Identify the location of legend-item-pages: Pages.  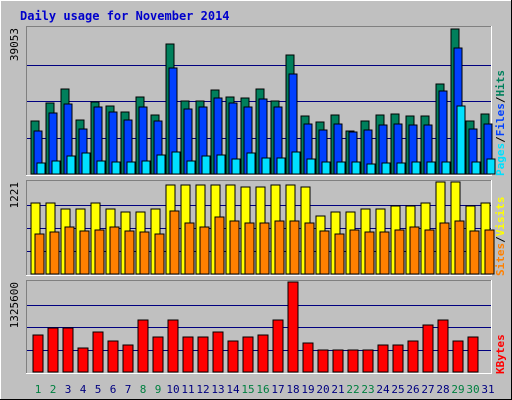
(500, 159).